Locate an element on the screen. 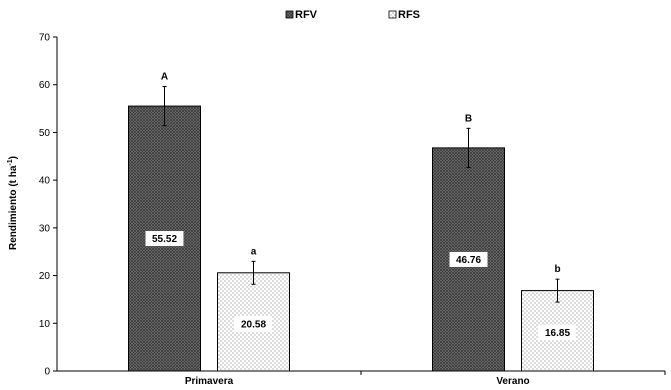 This screenshot has width=671, height=390. legend-label: RFS is located at coordinates (409, 15).